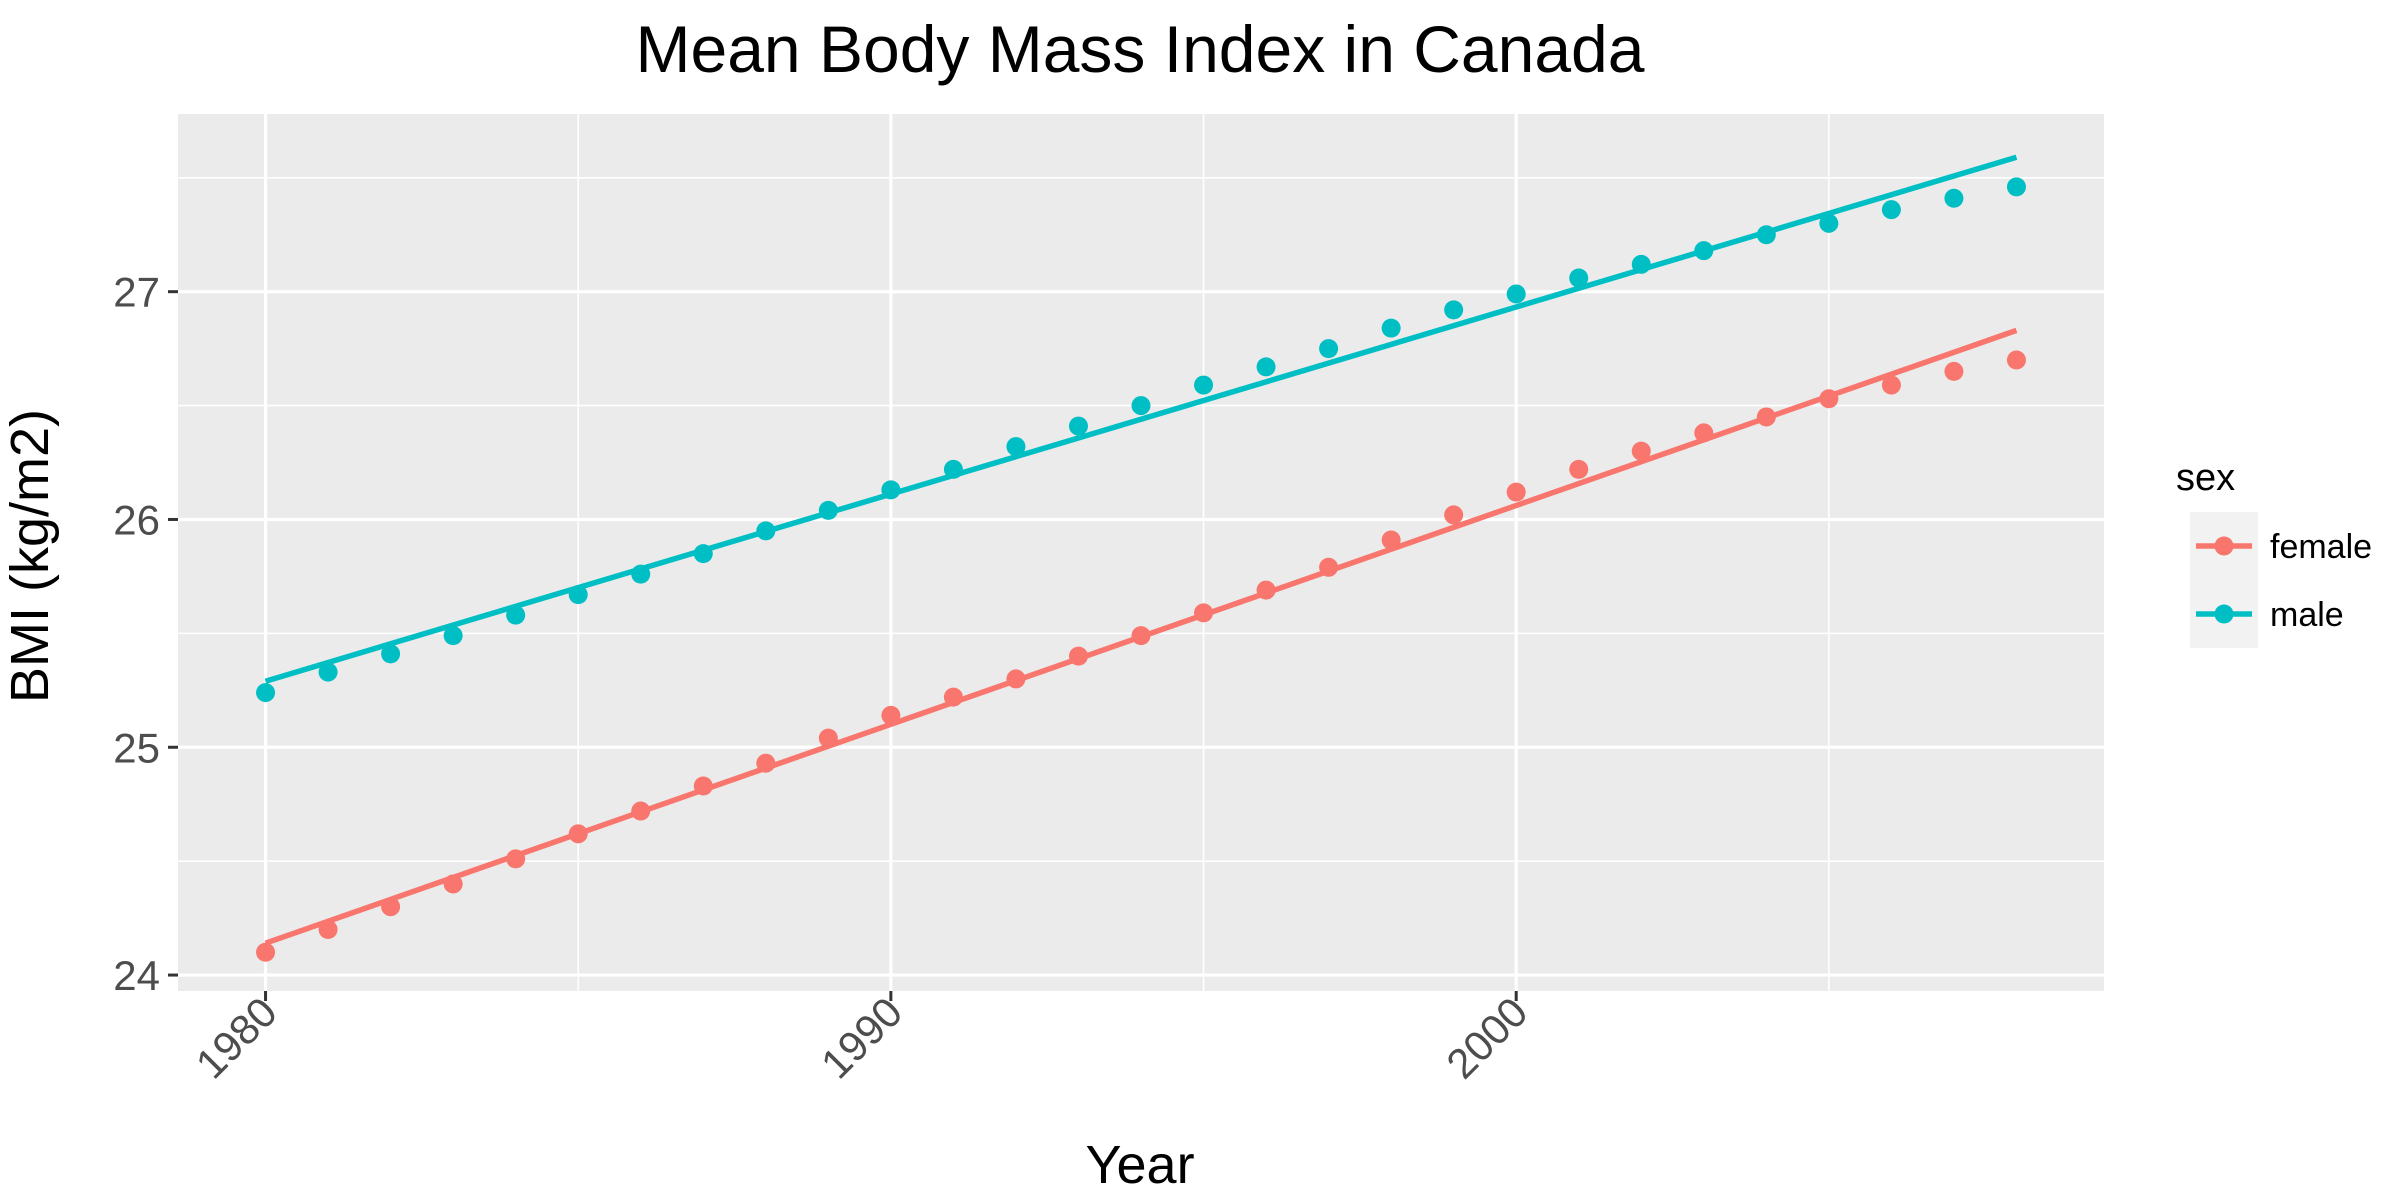 Image resolution: width=2400 pixels, height=1200 pixels. Describe the element at coordinates (136, 634) in the screenshot. I see `y-tick-labels: 24 25 26 27` at that location.